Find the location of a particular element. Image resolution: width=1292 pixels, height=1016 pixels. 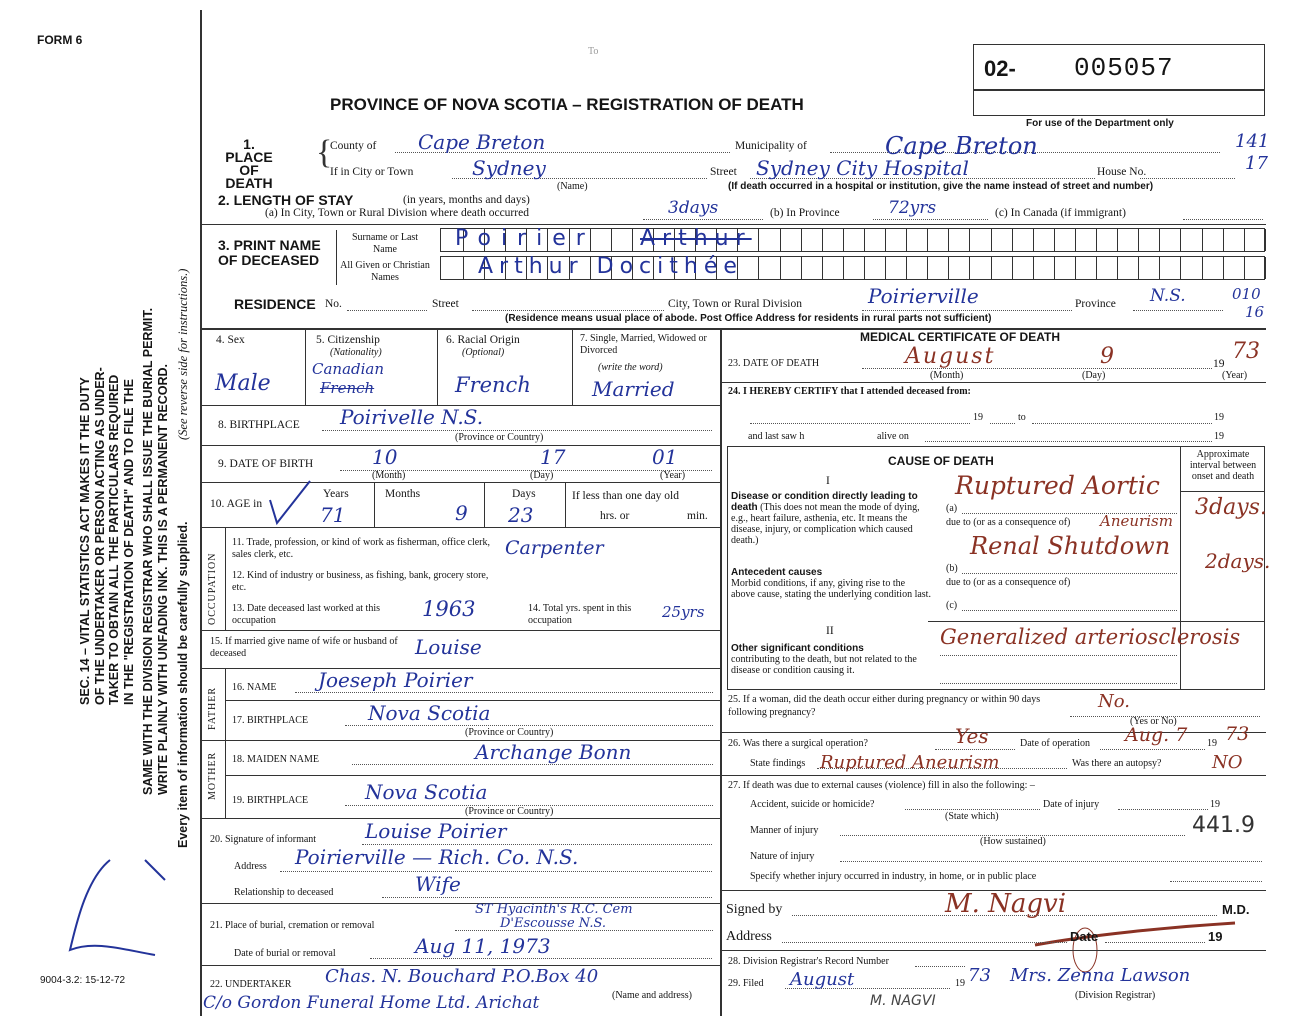

residence-province-value: N.S. is located at coordinates (1168, 296).